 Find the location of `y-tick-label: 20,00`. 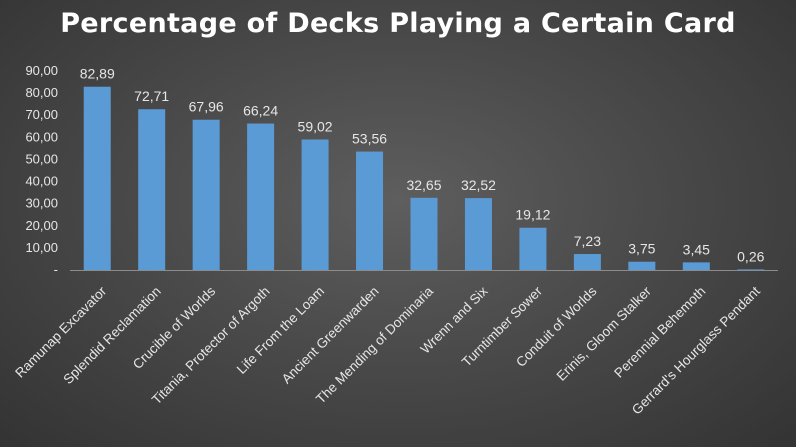

y-tick-label: 20,00 is located at coordinates (41, 225).